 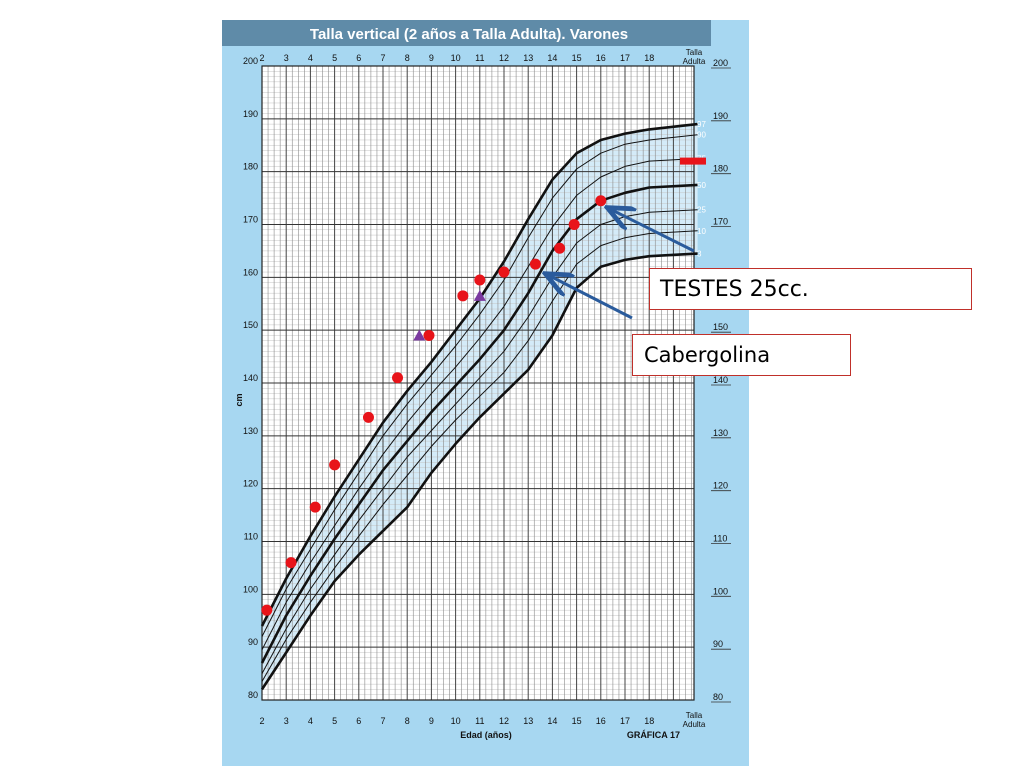 What do you see at coordinates (701, 231) in the screenshot?
I see `percentile-label: 10` at bounding box center [701, 231].